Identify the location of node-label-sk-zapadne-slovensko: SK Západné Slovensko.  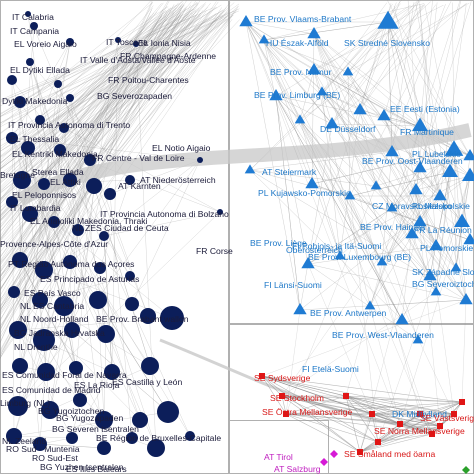
(443, 272).